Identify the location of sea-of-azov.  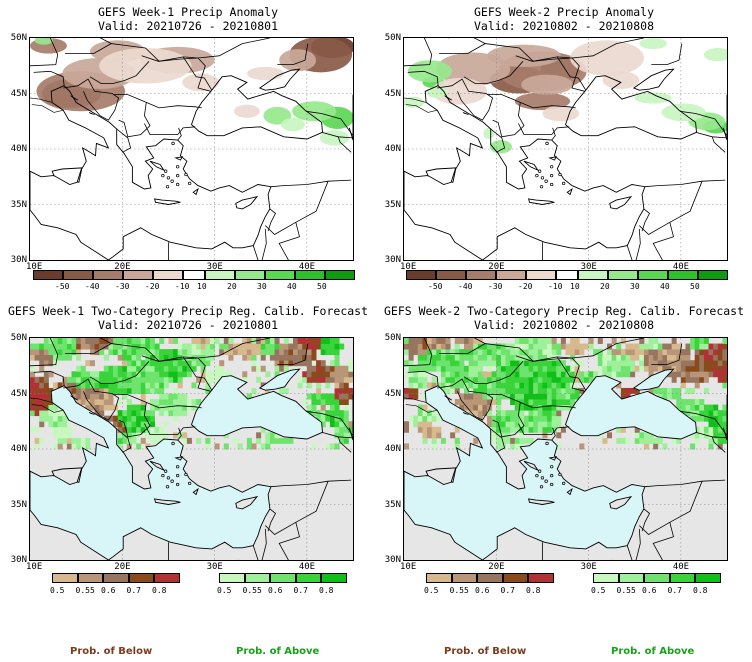
(653, 379).